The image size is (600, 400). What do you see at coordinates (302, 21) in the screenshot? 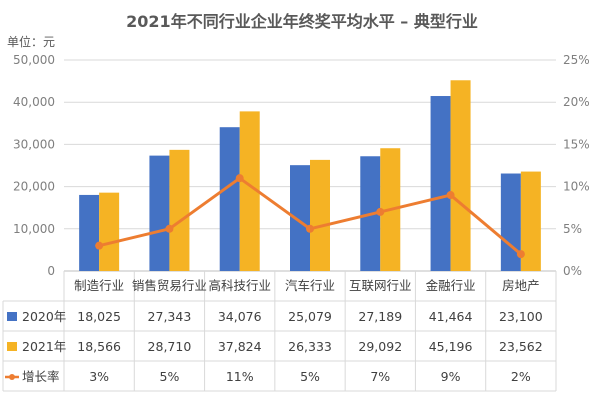
I see `chart-title: 2021年不同行业企业年终奖平均水平 – 典型行业` at bounding box center [302, 21].